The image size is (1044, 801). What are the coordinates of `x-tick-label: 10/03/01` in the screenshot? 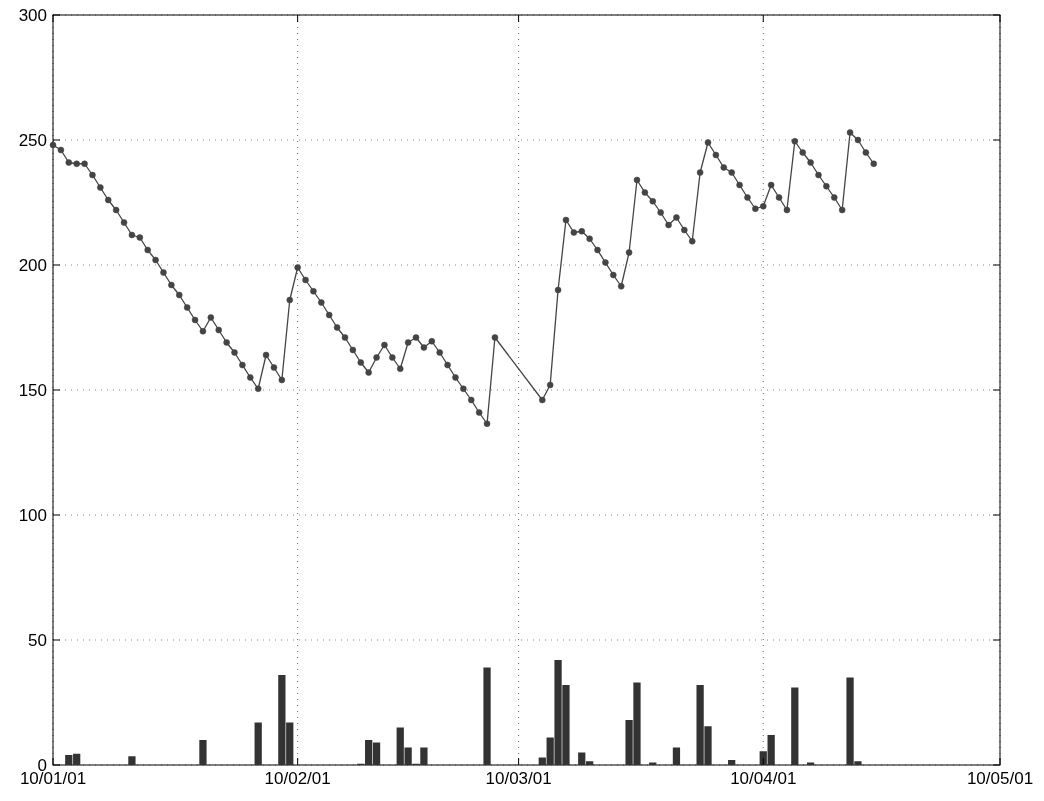 It's located at (518, 778).